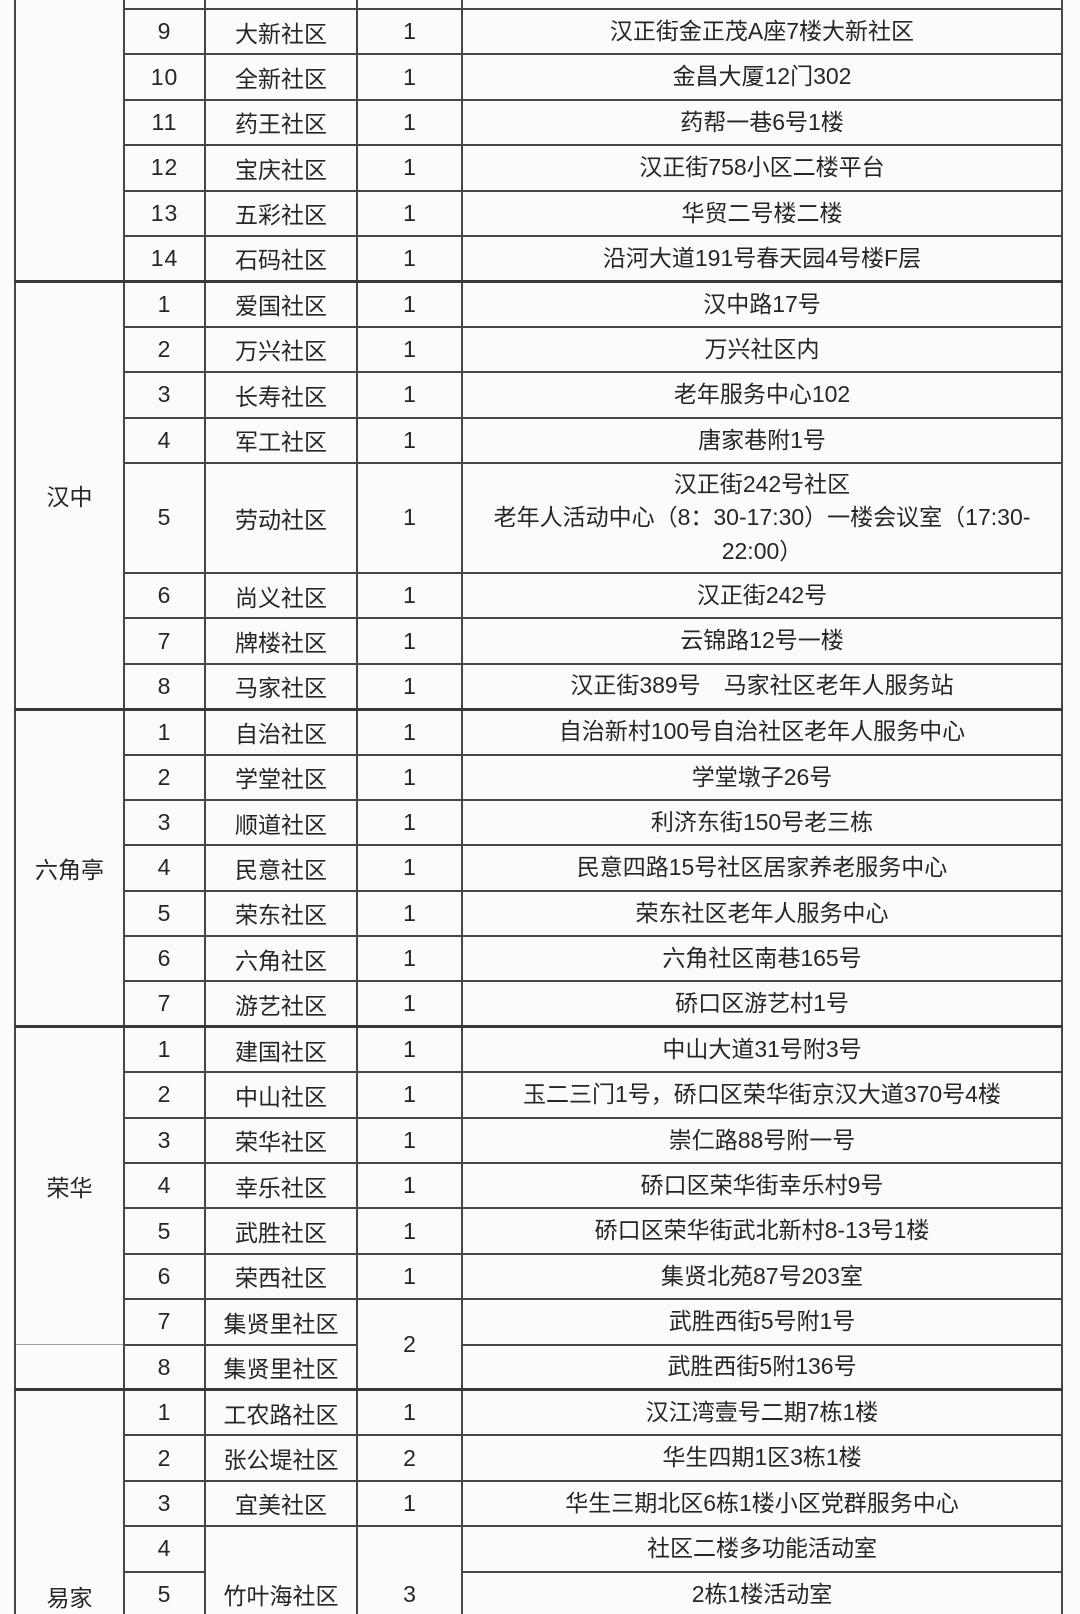 Image resolution: width=1080 pixels, height=1614 pixels. I want to click on community-cell: 尚义社区, so click(281, 595).